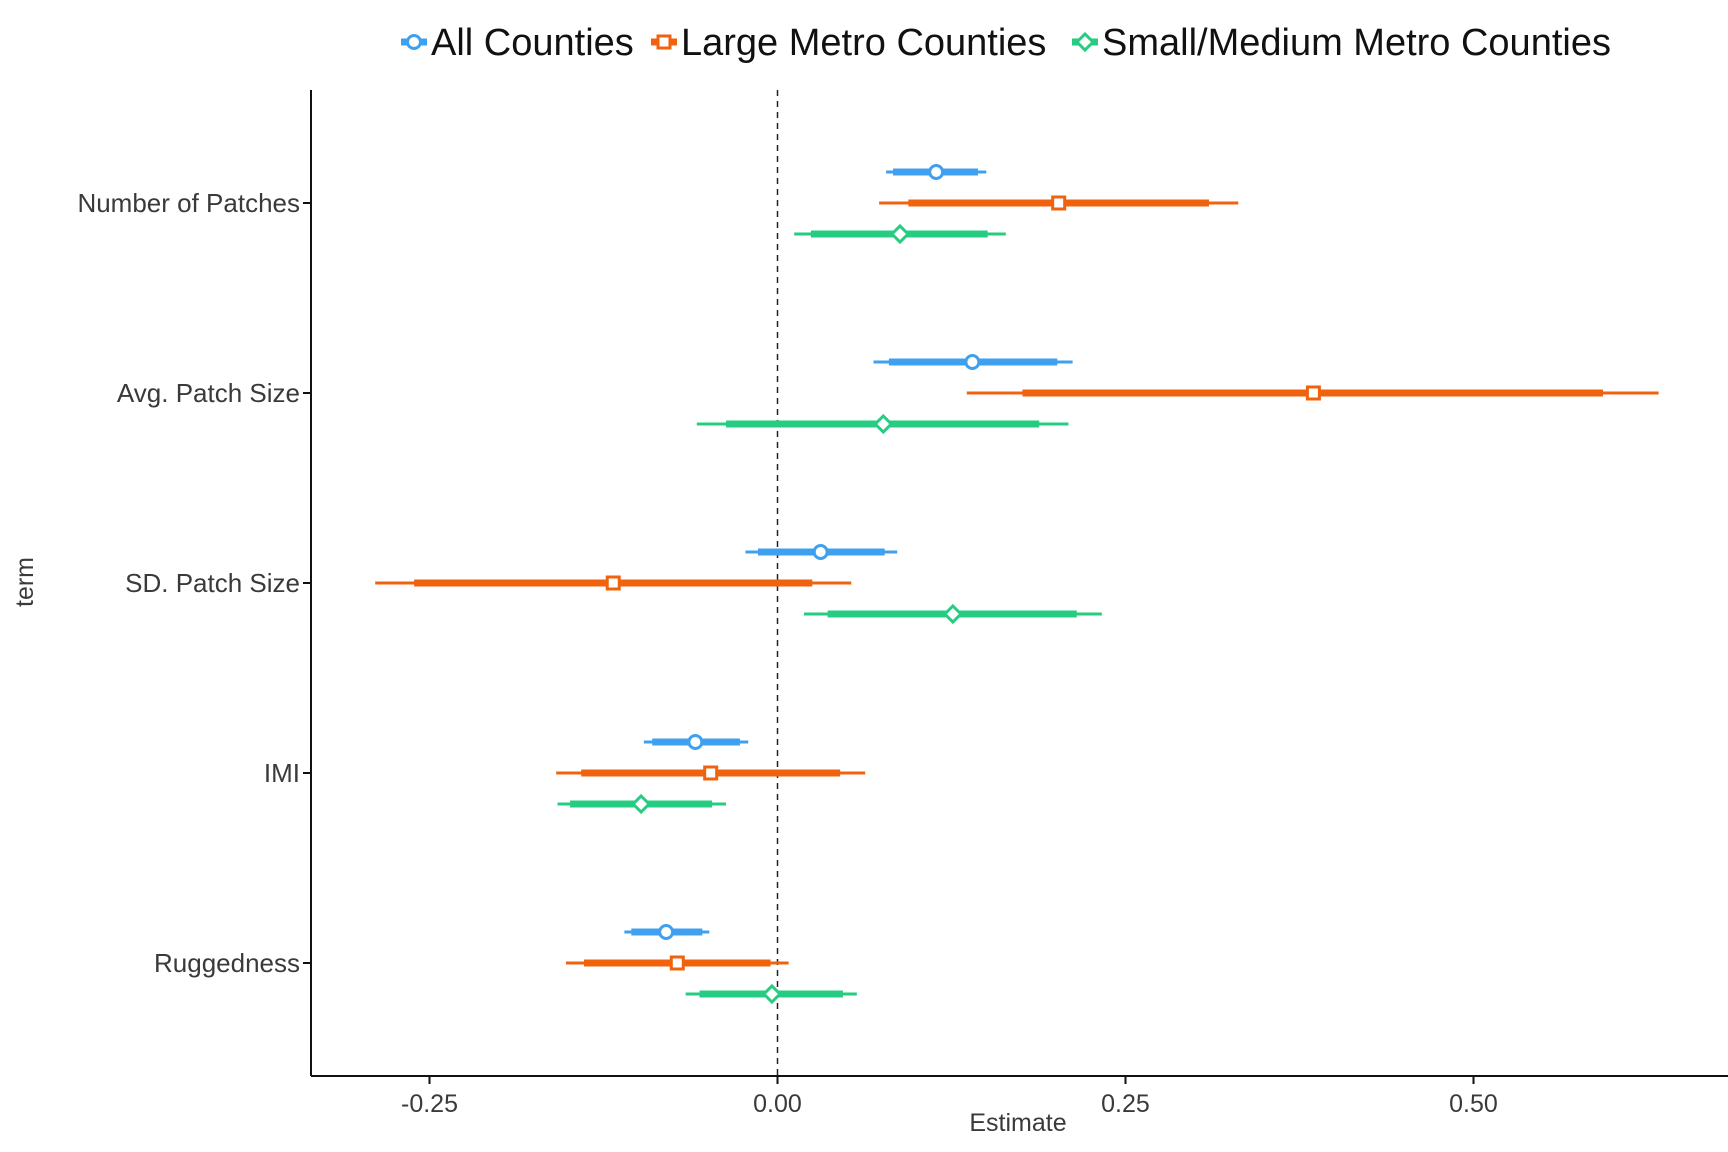  I want to click on small-medium-metro-counties-number-of-patches-marker, so click(900, 234).